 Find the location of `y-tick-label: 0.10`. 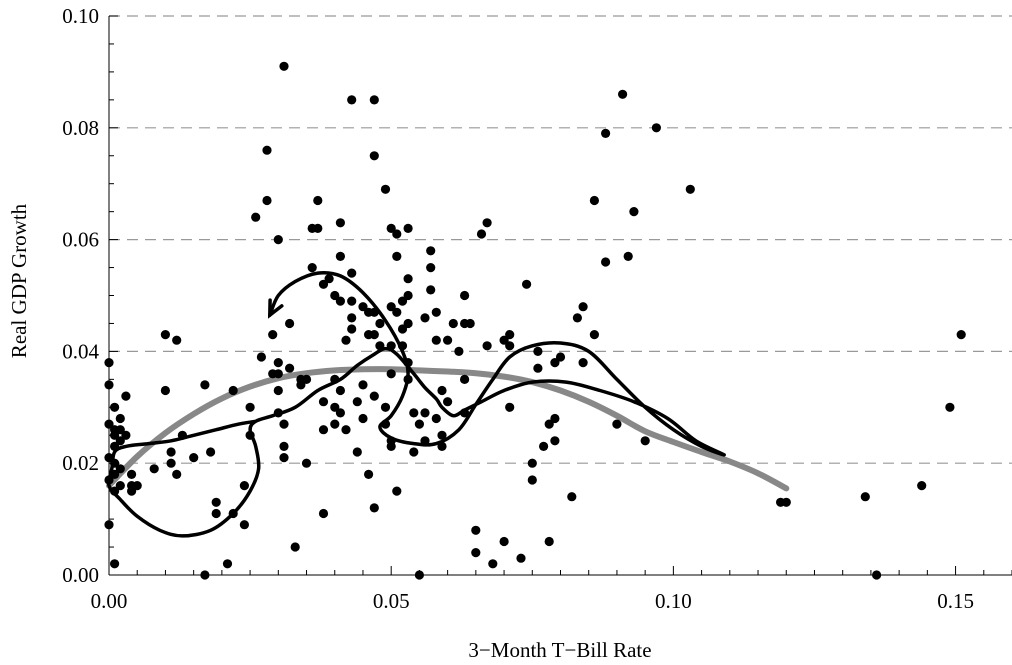

y-tick-label: 0.10 is located at coordinates (80, 16).